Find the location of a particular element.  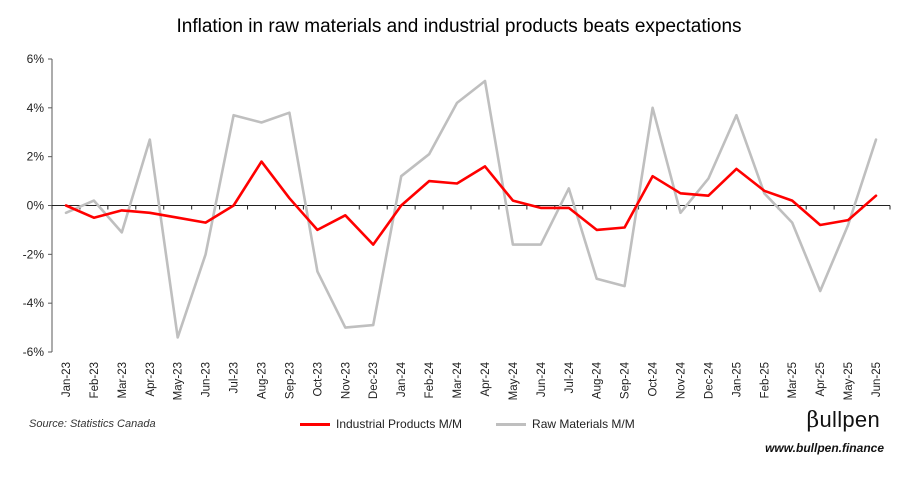

x-tick-label: Jul-24 is located at coordinates (570, 377).